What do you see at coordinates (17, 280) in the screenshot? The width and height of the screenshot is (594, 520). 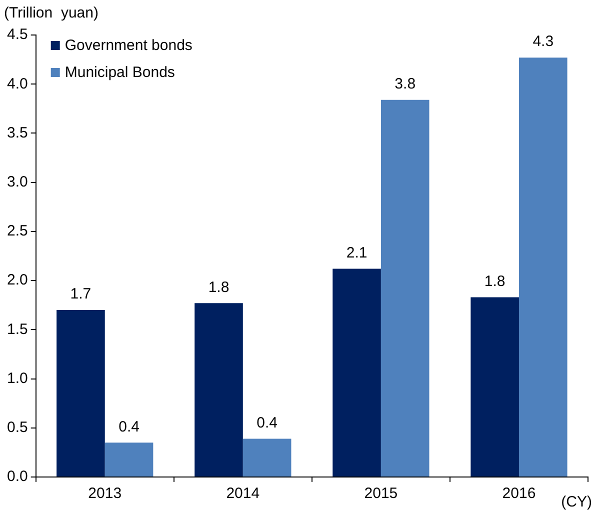 I see `y-tick-label: 2.0` at bounding box center [17, 280].